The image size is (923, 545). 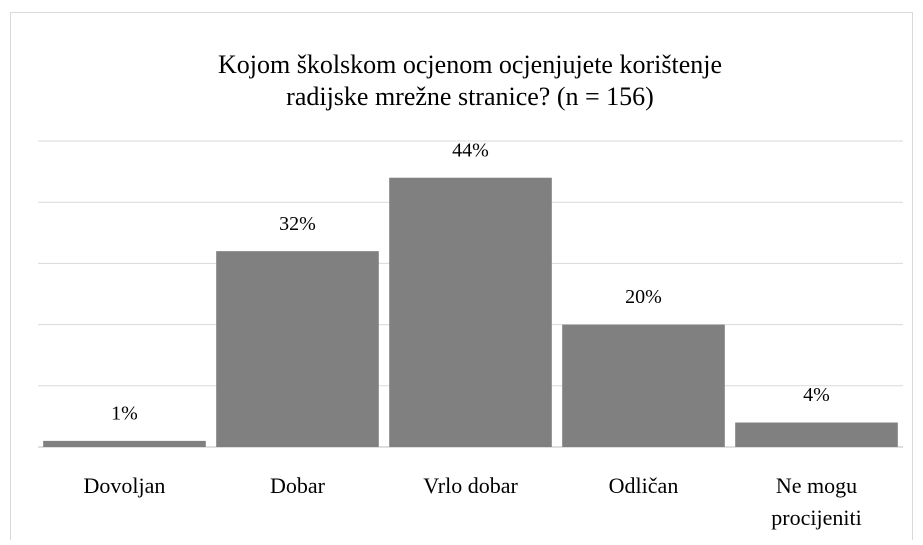 I want to click on x-tick-label: Dovoljan, so click(x=125, y=485).